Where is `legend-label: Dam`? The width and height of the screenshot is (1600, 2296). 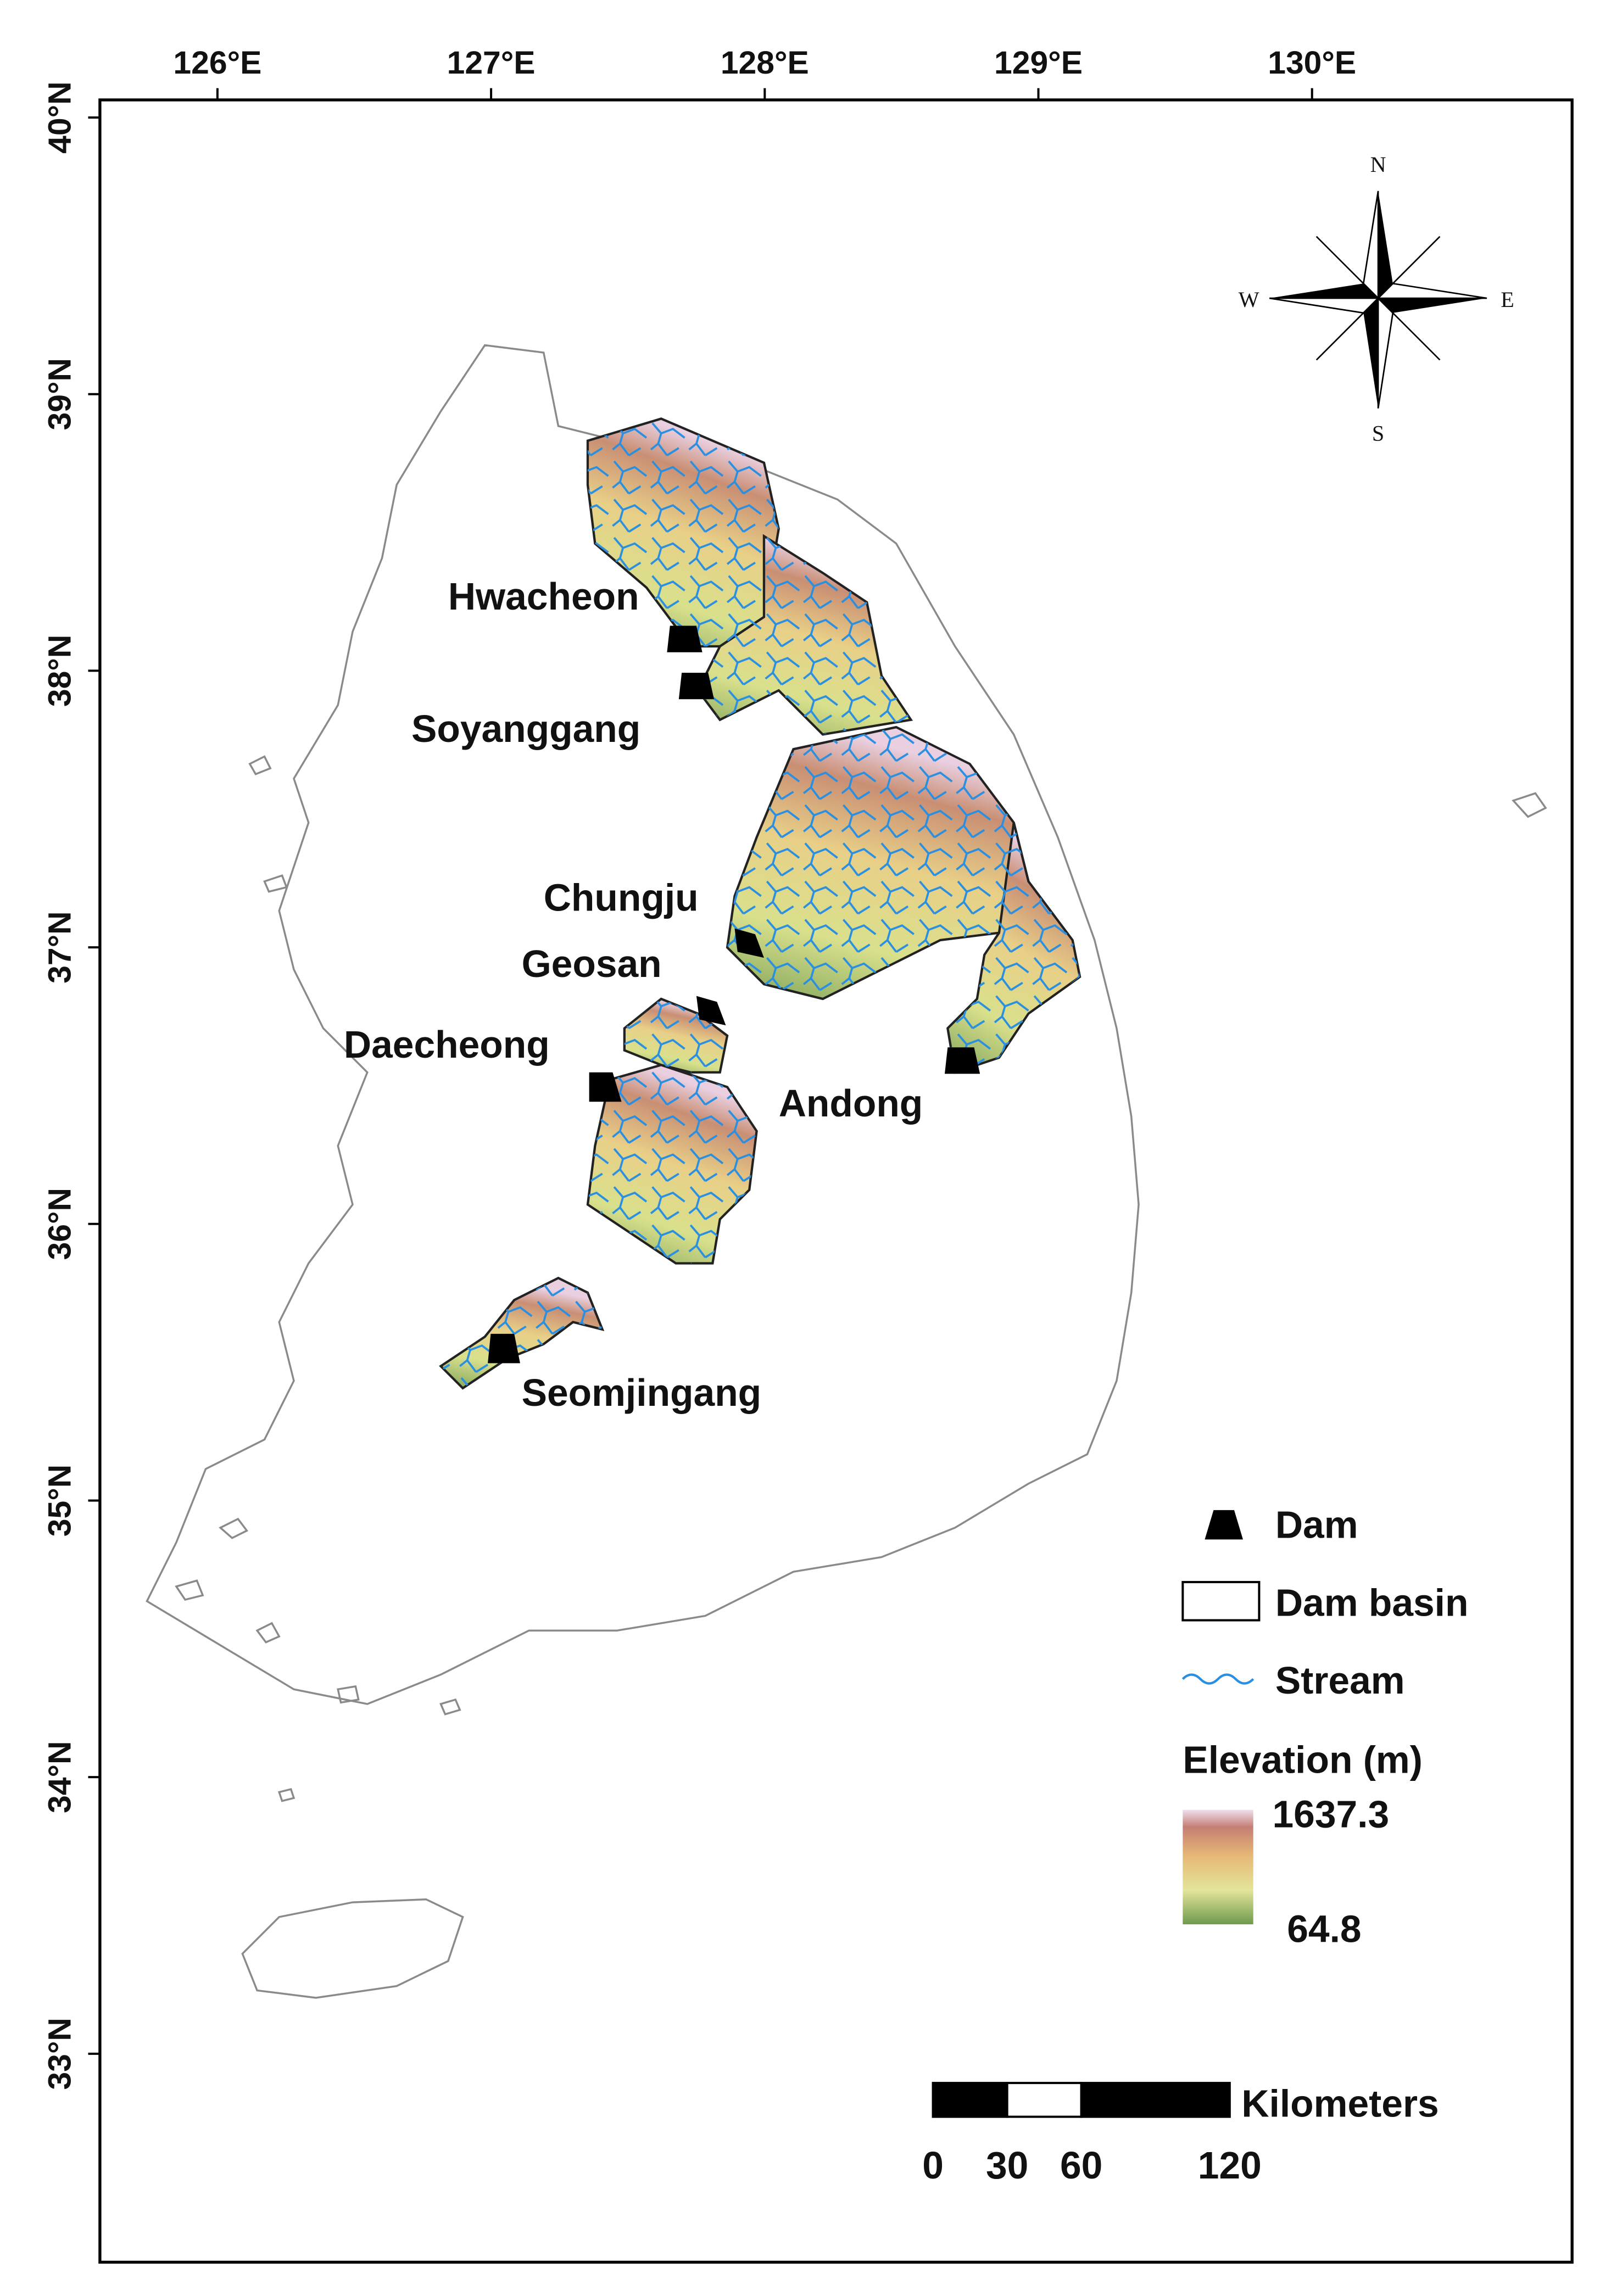 legend-label: Dam is located at coordinates (1316, 1525).